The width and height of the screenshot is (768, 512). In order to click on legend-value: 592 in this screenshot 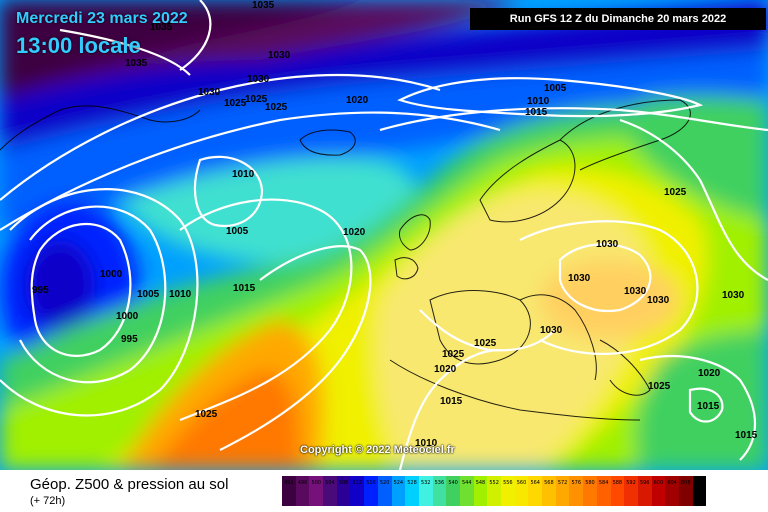, I will do `click(631, 483)`.